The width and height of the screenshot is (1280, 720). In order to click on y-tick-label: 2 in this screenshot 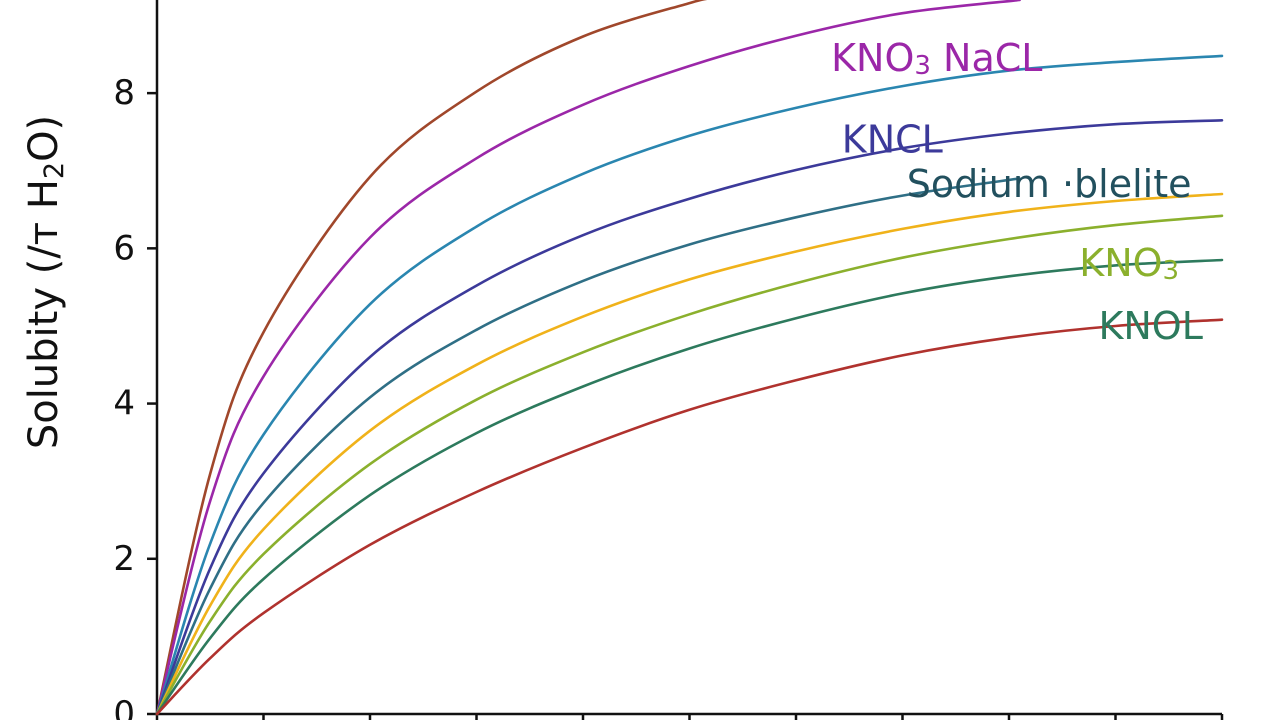, I will do `click(124, 559)`.